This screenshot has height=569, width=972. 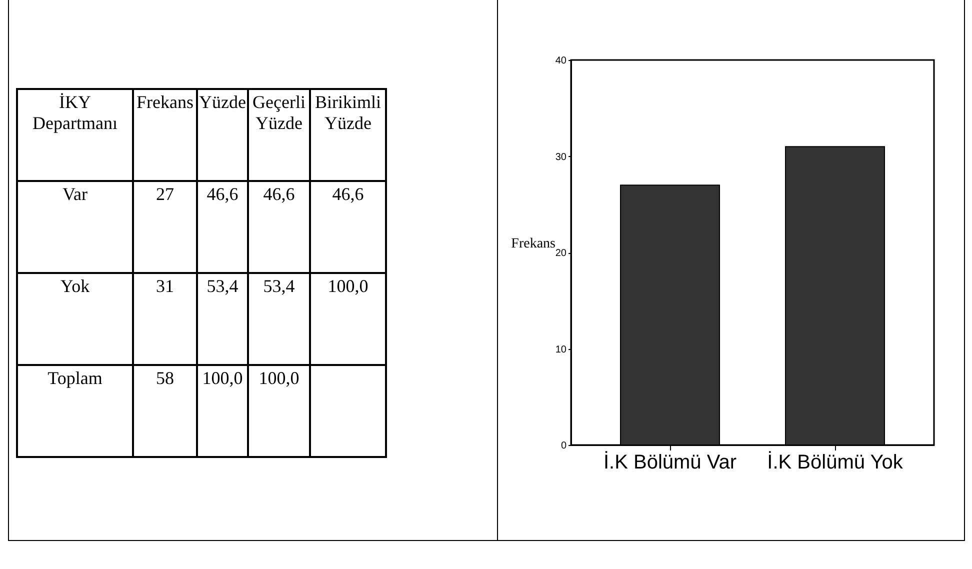 What do you see at coordinates (561, 61) in the screenshot?
I see `y-tick-label: 40` at bounding box center [561, 61].